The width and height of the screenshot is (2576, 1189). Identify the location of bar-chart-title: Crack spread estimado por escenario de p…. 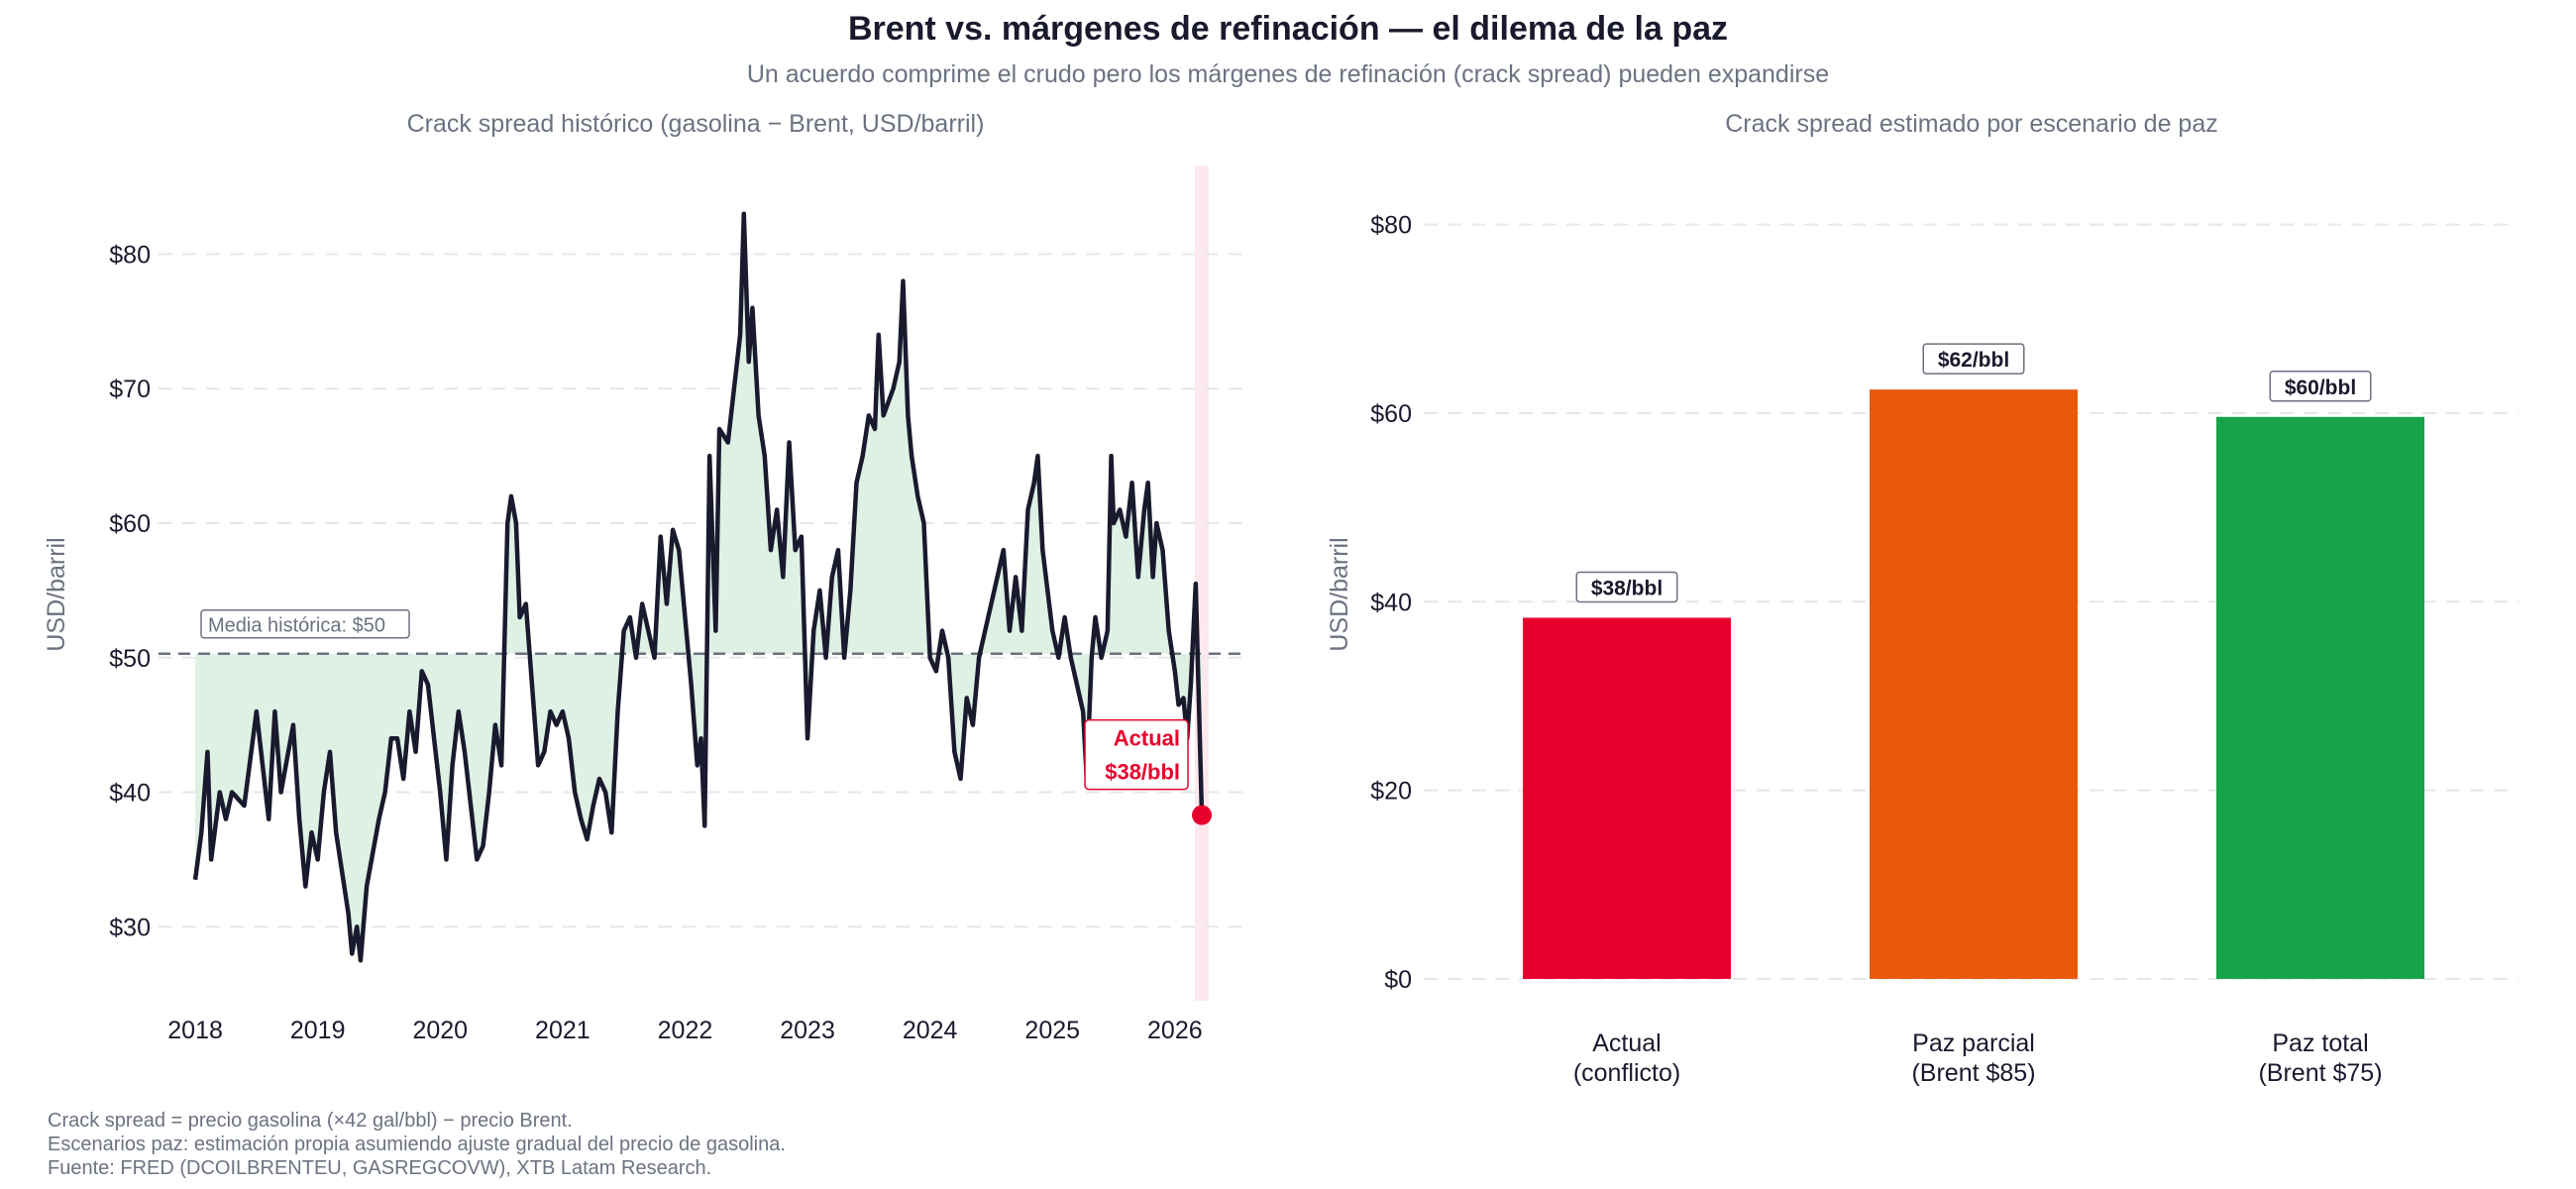
(1971, 124).